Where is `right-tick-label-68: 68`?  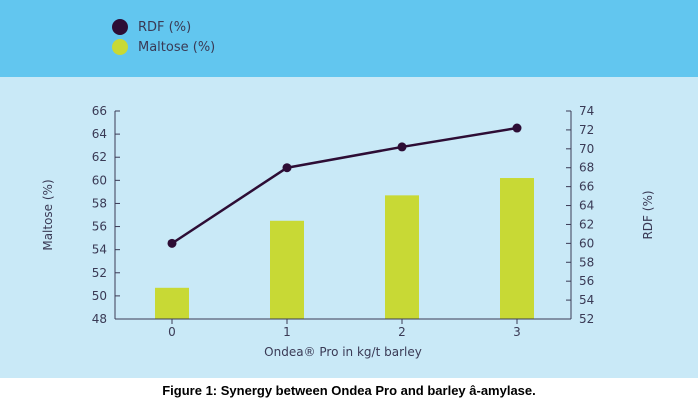 right-tick-label-68: 68 is located at coordinates (586, 168).